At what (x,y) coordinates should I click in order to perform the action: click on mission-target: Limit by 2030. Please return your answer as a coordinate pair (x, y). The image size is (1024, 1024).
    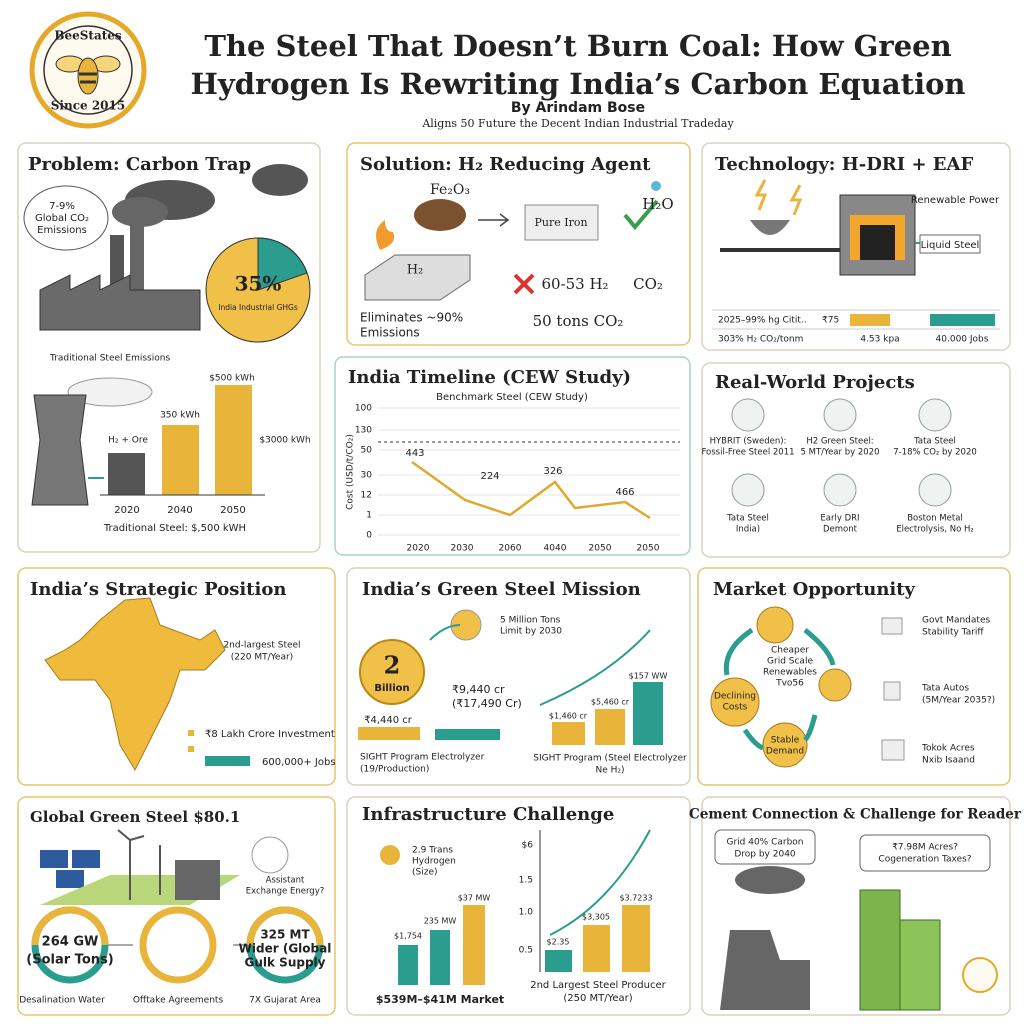
    Looking at the image, I should click on (531, 632).